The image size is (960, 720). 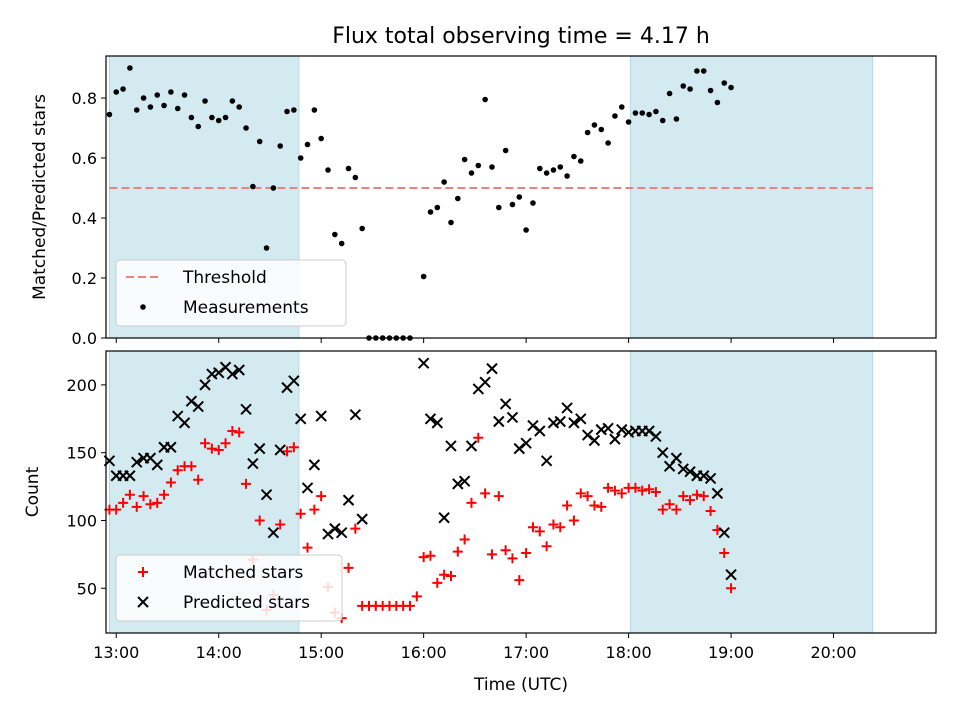 I want to click on legend-threshold-label: Threshold, so click(x=224, y=278).